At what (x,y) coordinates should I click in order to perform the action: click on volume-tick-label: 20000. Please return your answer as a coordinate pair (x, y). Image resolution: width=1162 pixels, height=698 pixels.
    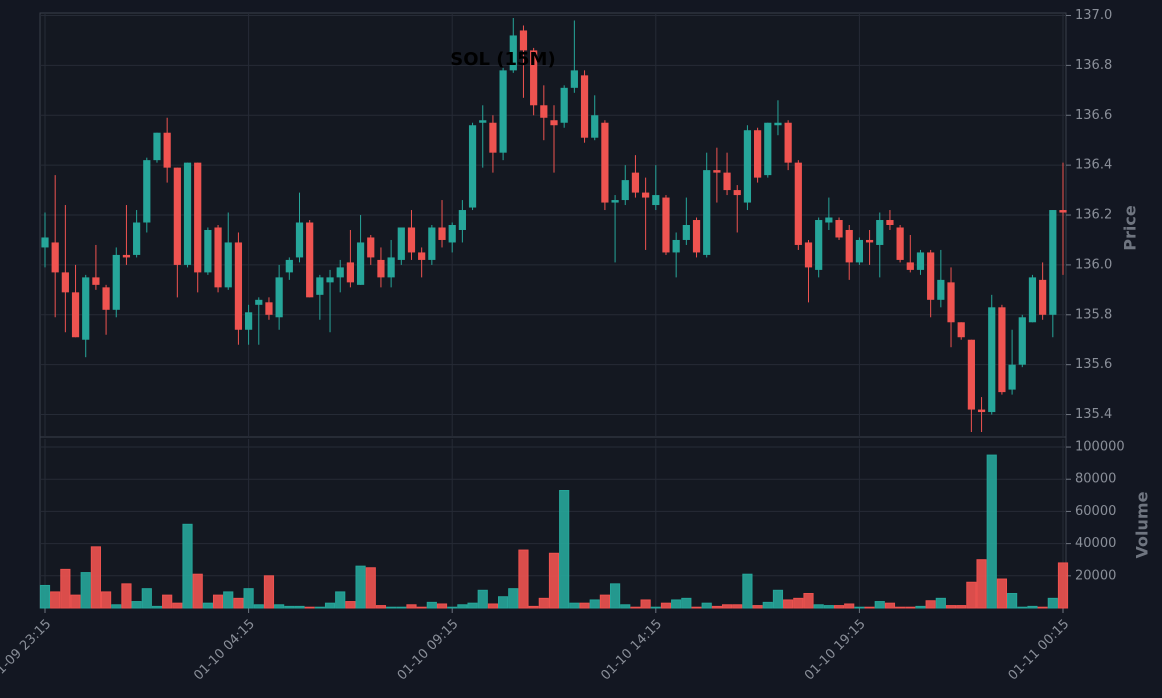
    Looking at the image, I should click on (1095, 575).